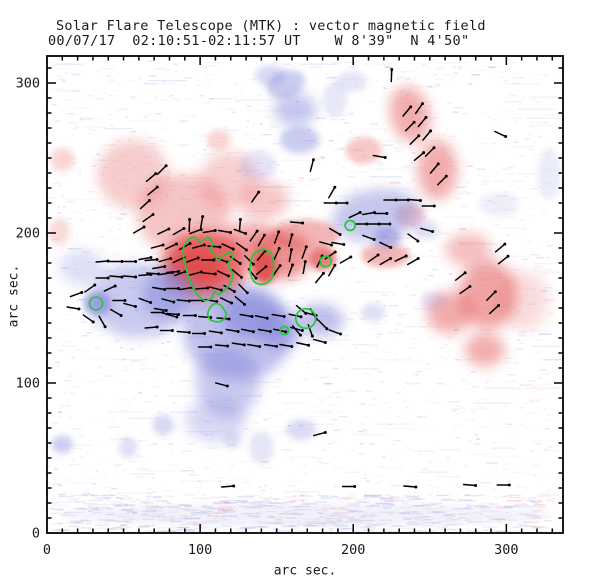 This screenshot has width=612, height=585. What do you see at coordinates (96, 303) in the screenshot?
I see `field-strength-contour` at bounding box center [96, 303].